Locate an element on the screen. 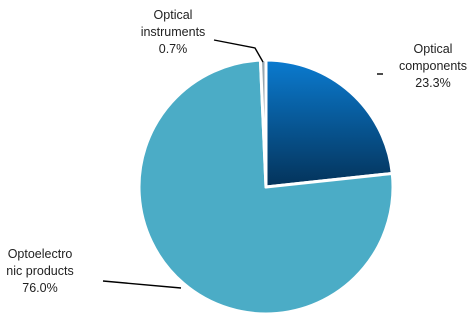 The height and width of the screenshot is (329, 476). data-label-line: instruments is located at coordinates (173, 32).